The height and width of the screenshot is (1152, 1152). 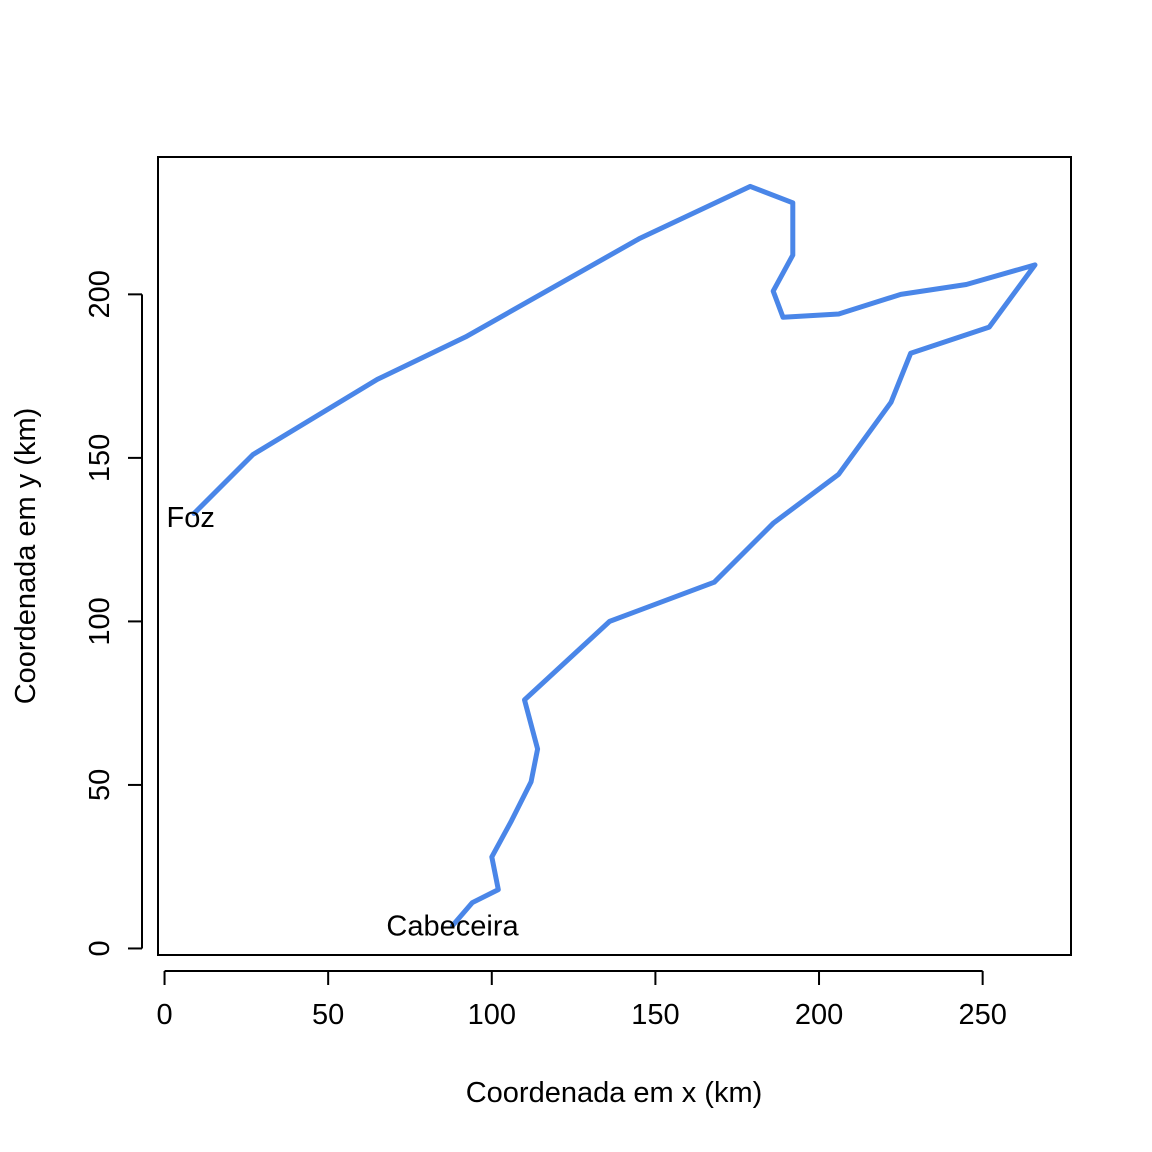 I want to click on y-tick-label: 50, so click(x=100, y=785).